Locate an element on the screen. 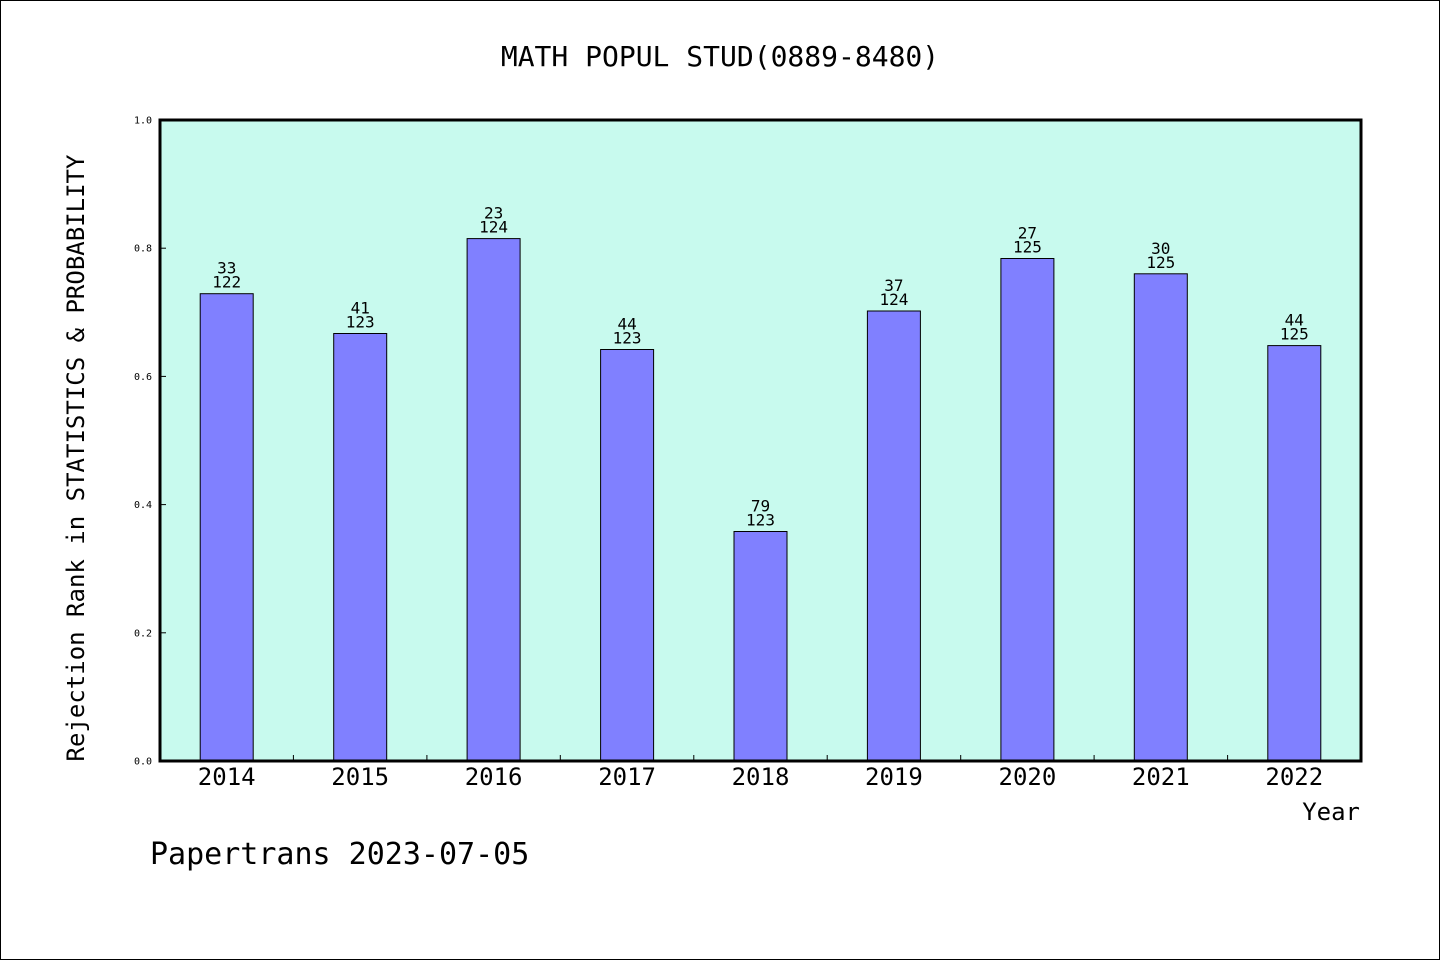  bar-2020 is located at coordinates (1027, 510).